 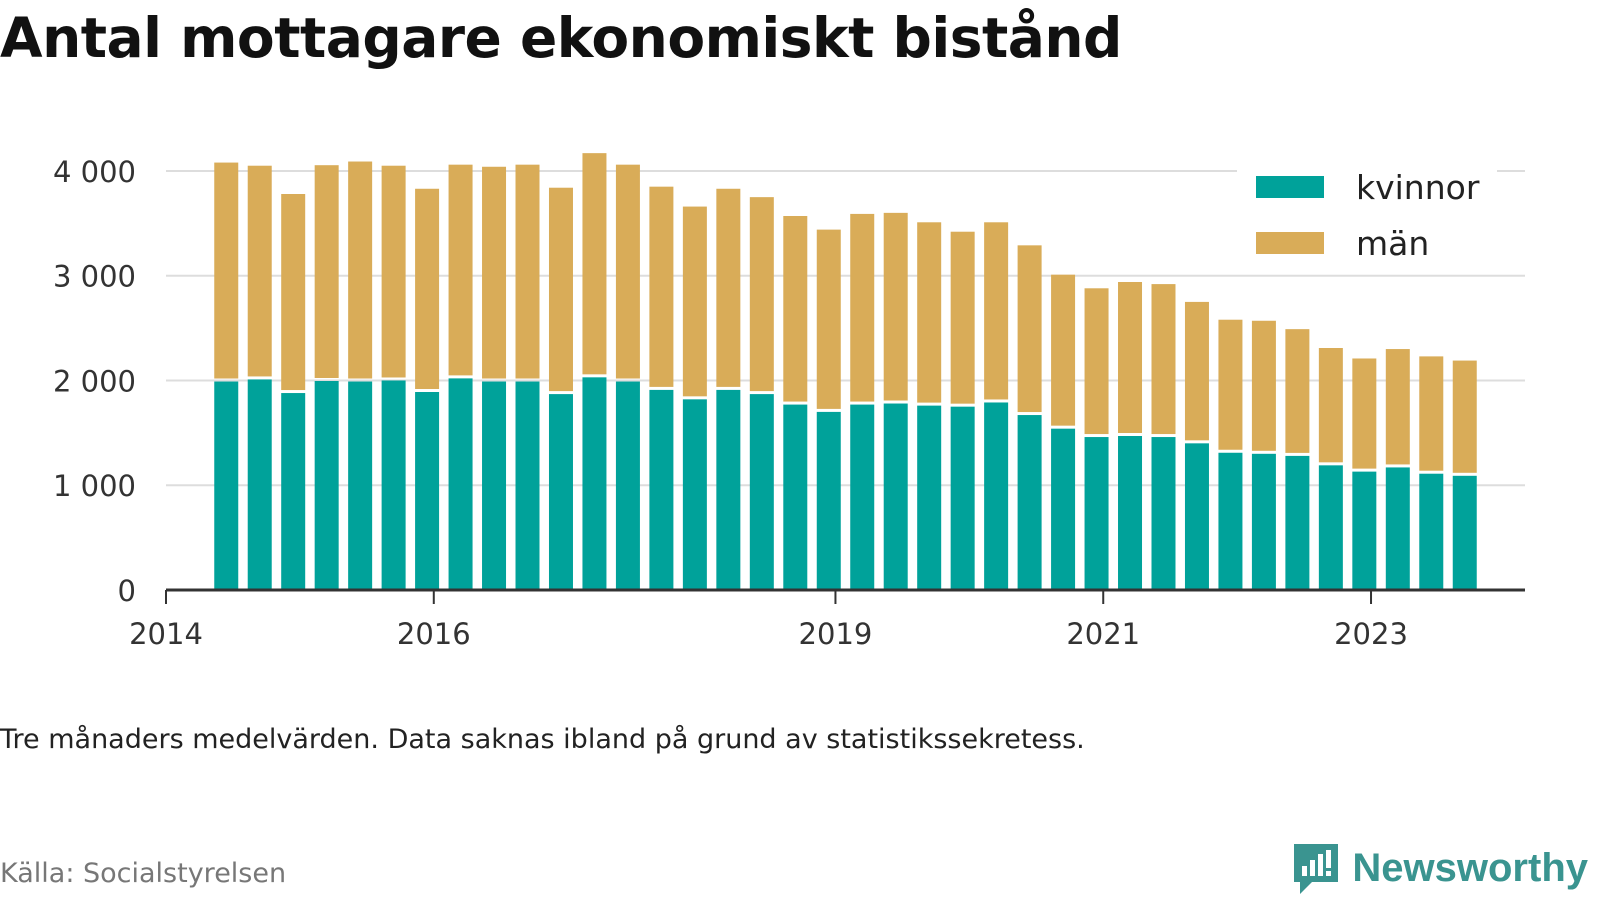 I want to click on newsworthy-logo-icon, so click(x=1316, y=869).